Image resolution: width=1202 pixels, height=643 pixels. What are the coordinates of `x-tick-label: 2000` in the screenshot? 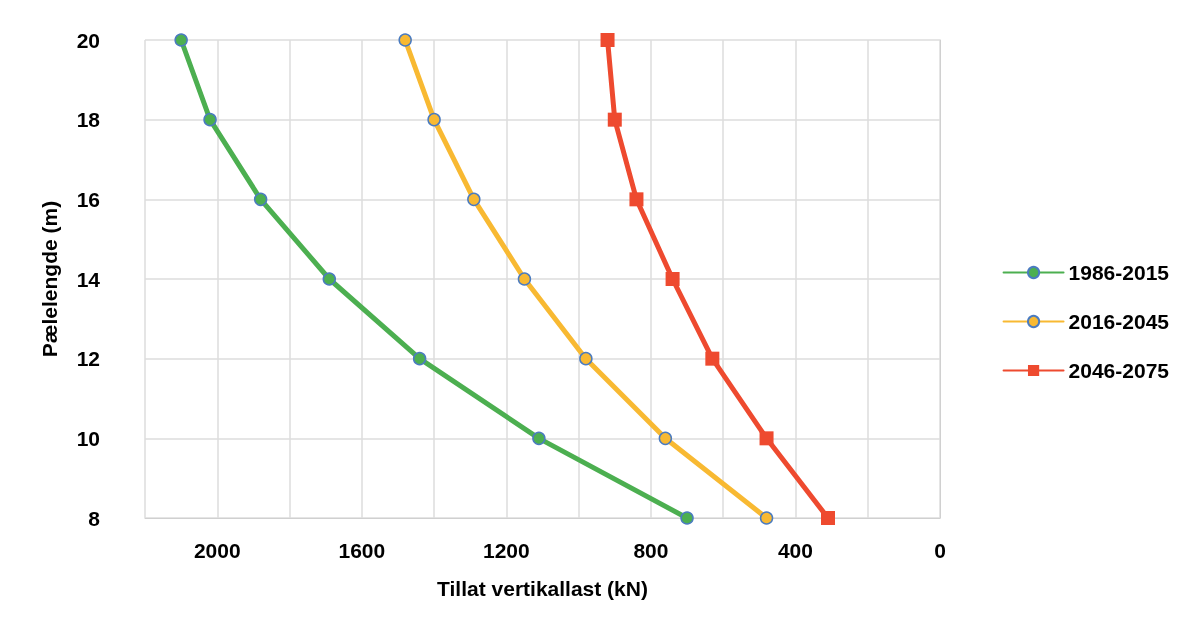 It's located at (217, 550).